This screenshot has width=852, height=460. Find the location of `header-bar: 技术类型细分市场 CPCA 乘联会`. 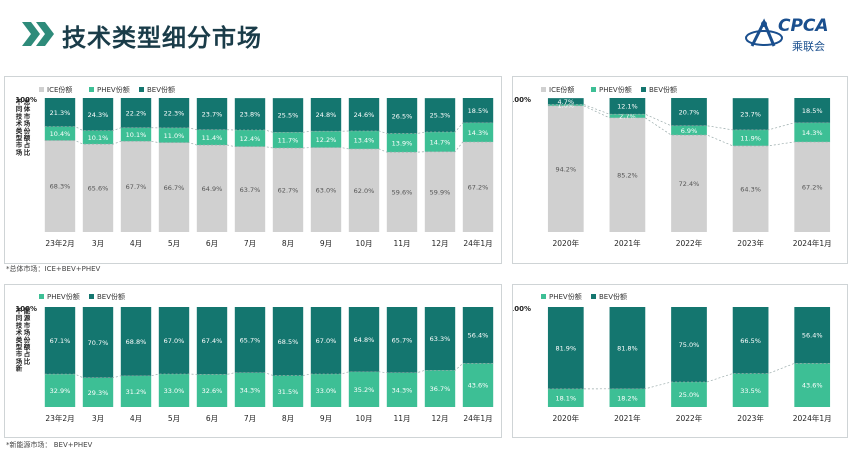

header-bar: 技术类型细分市场 CPCA 乘联会 is located at coordinates (426, 31).